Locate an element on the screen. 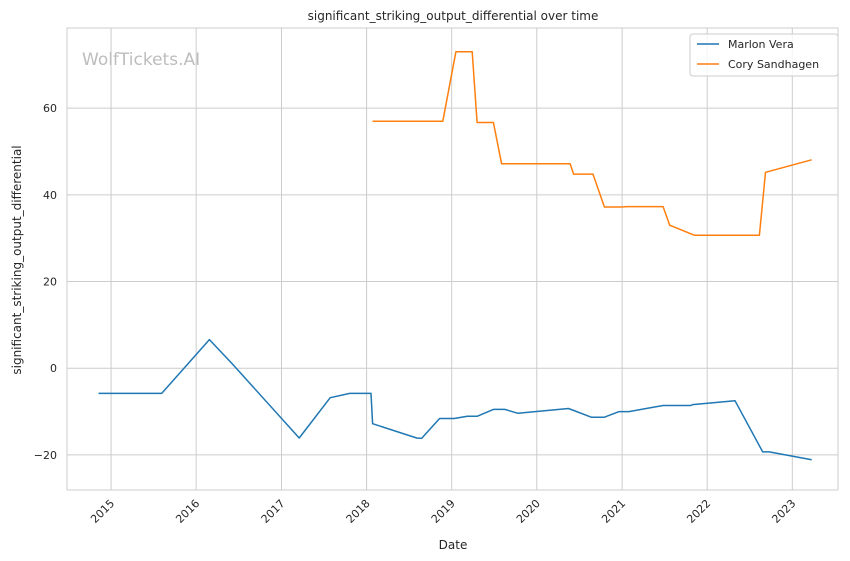 The width and height of the screenshot is (850, 561). x-tick-label-2015: 2015 is located at coordinates (102, 511).